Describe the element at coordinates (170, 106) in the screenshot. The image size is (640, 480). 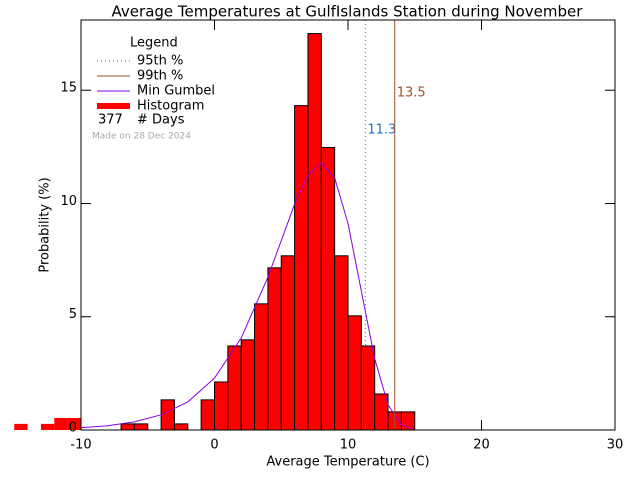
I see `legend-label: Histogram` at that location.